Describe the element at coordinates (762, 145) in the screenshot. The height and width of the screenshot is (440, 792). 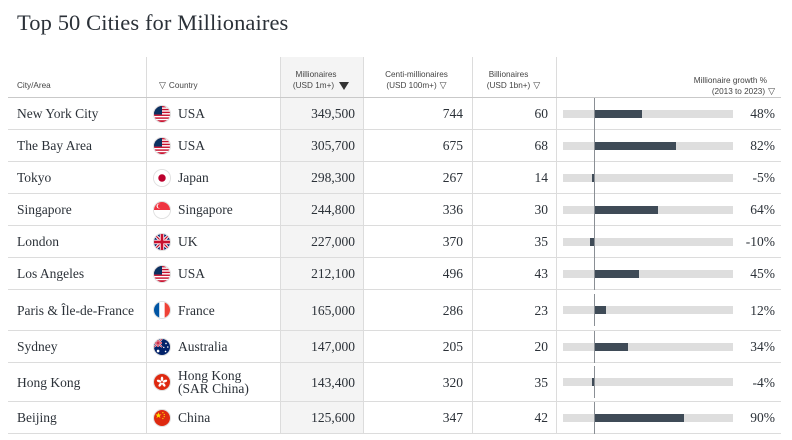
I see `growth-value: 82%` at that location.